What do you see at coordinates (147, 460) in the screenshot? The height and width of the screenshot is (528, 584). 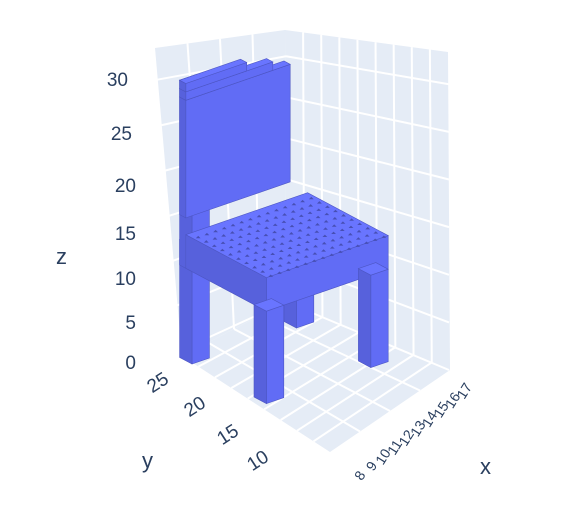 I see `y-axis-title: y` at bounding box center [147, 460].